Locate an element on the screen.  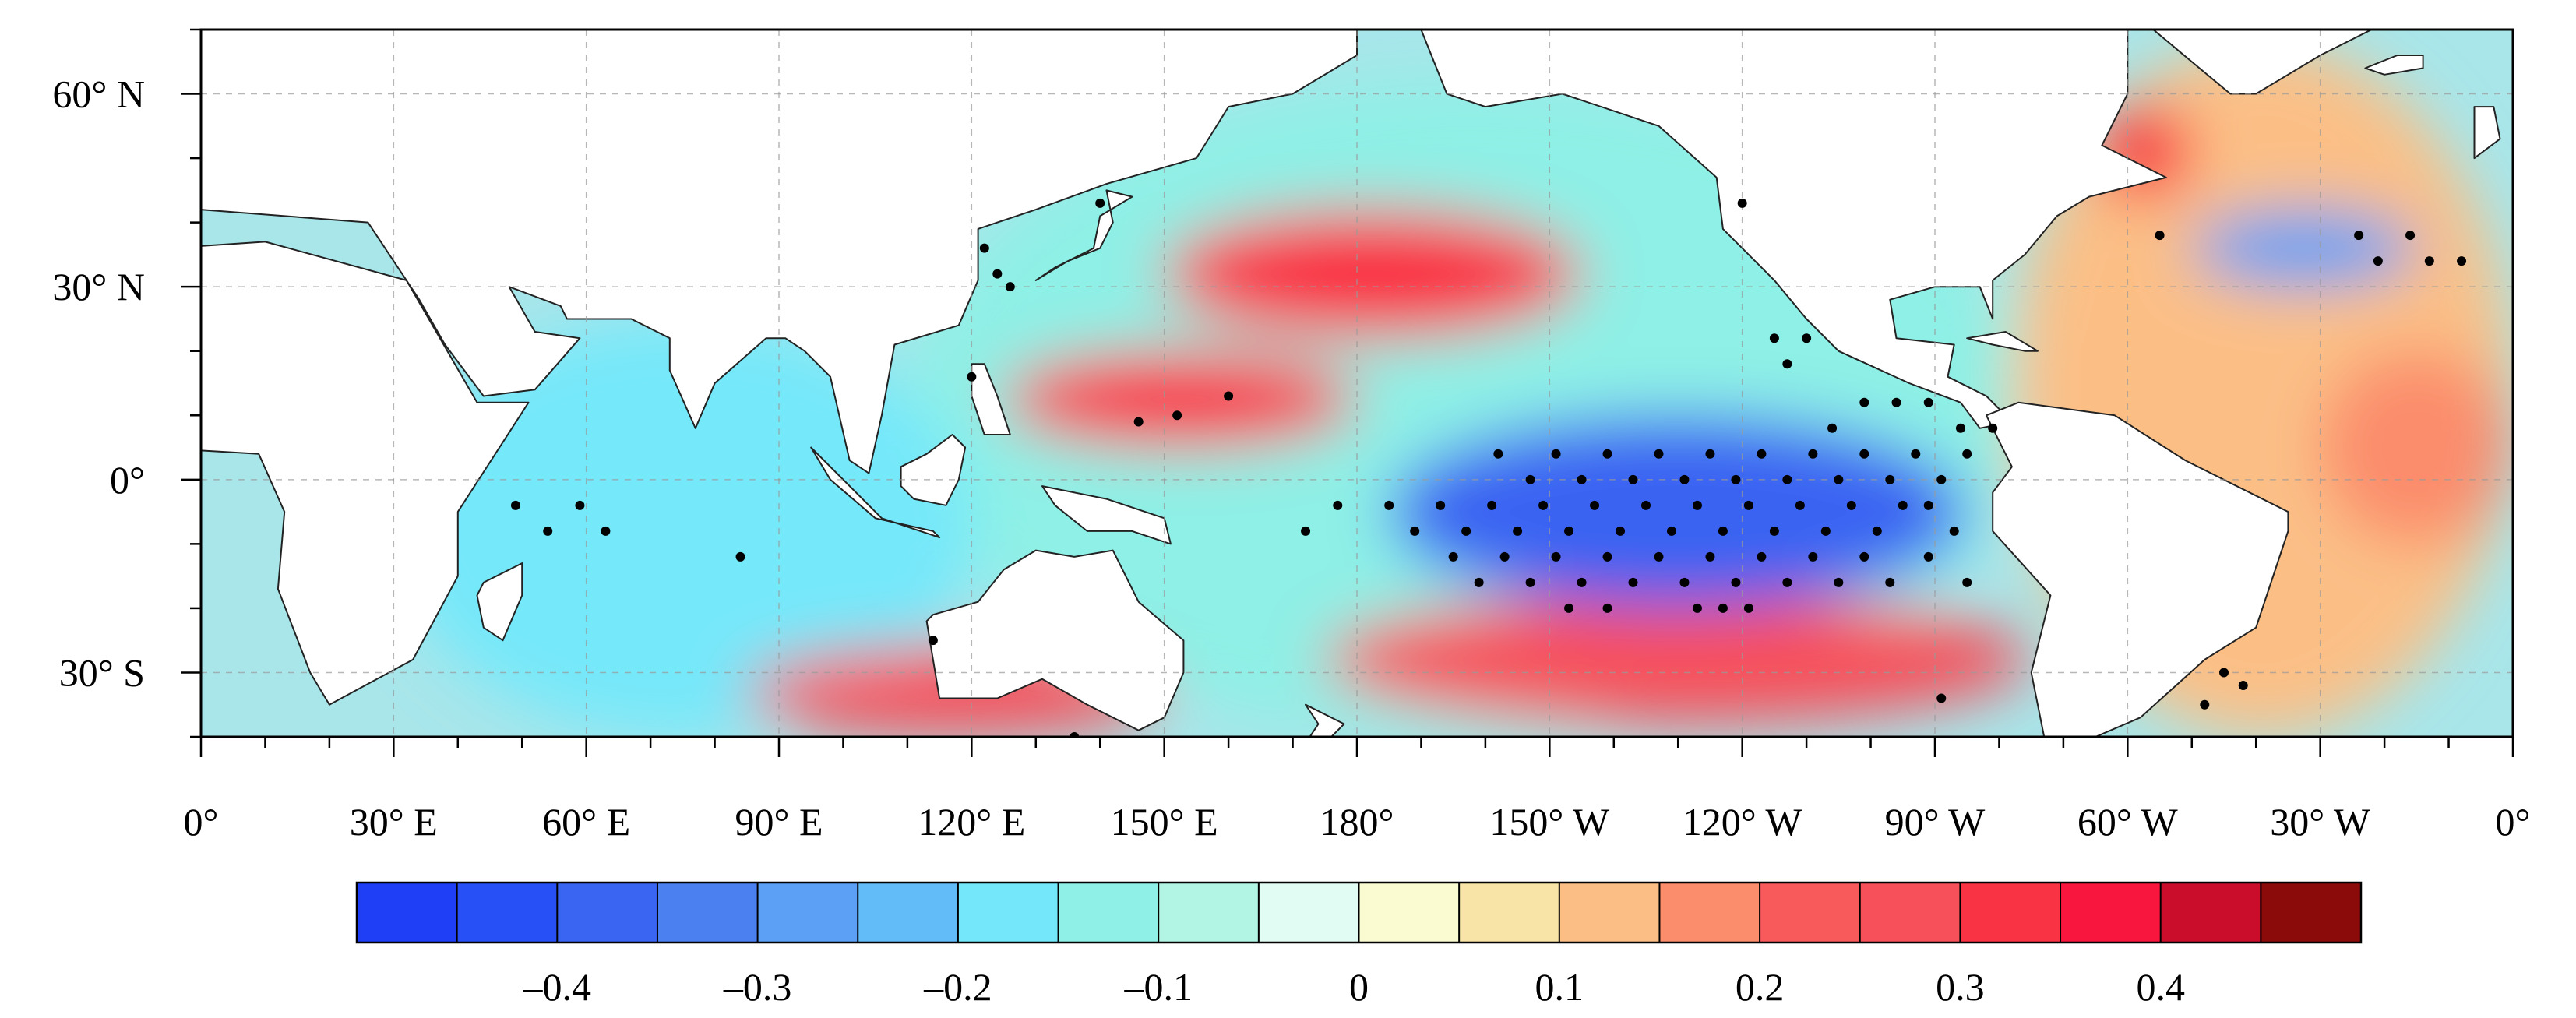
land-british-isles is located at coordinates (2487, 133).